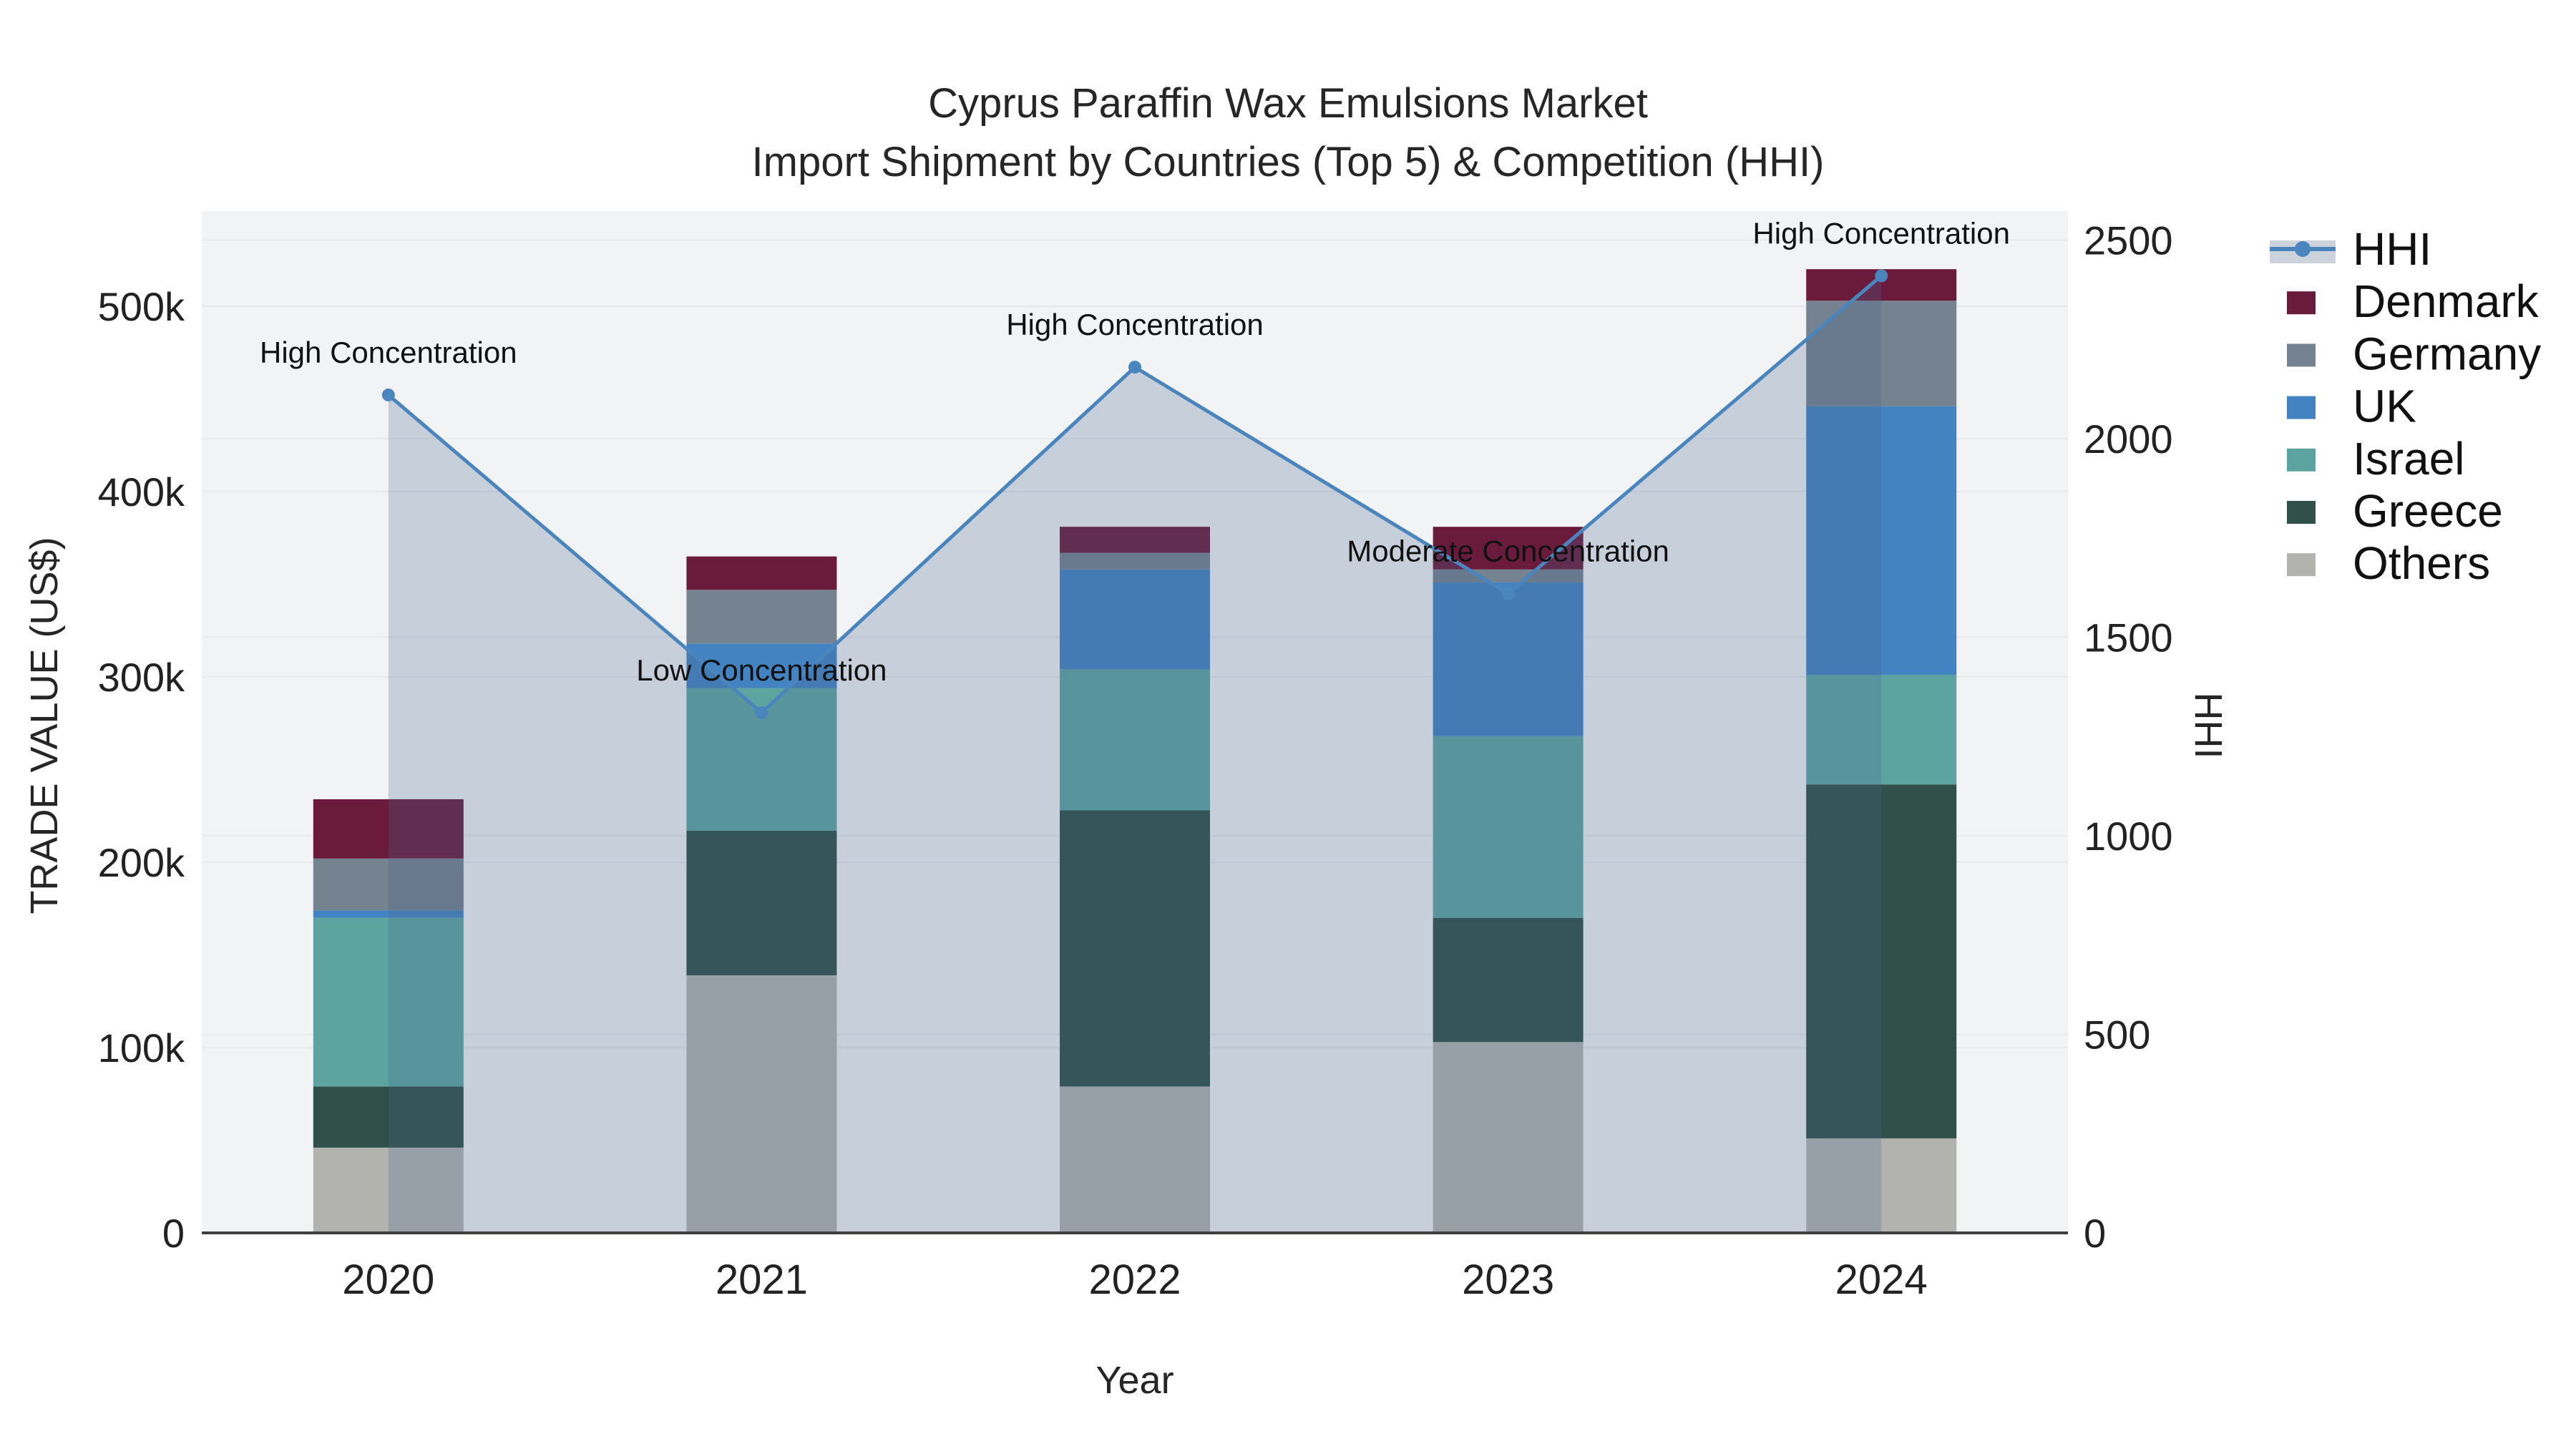 The width and height of the screenshot is (2576, 1449). I want to click on legend-label-uk: UK, so click(2384, 407).